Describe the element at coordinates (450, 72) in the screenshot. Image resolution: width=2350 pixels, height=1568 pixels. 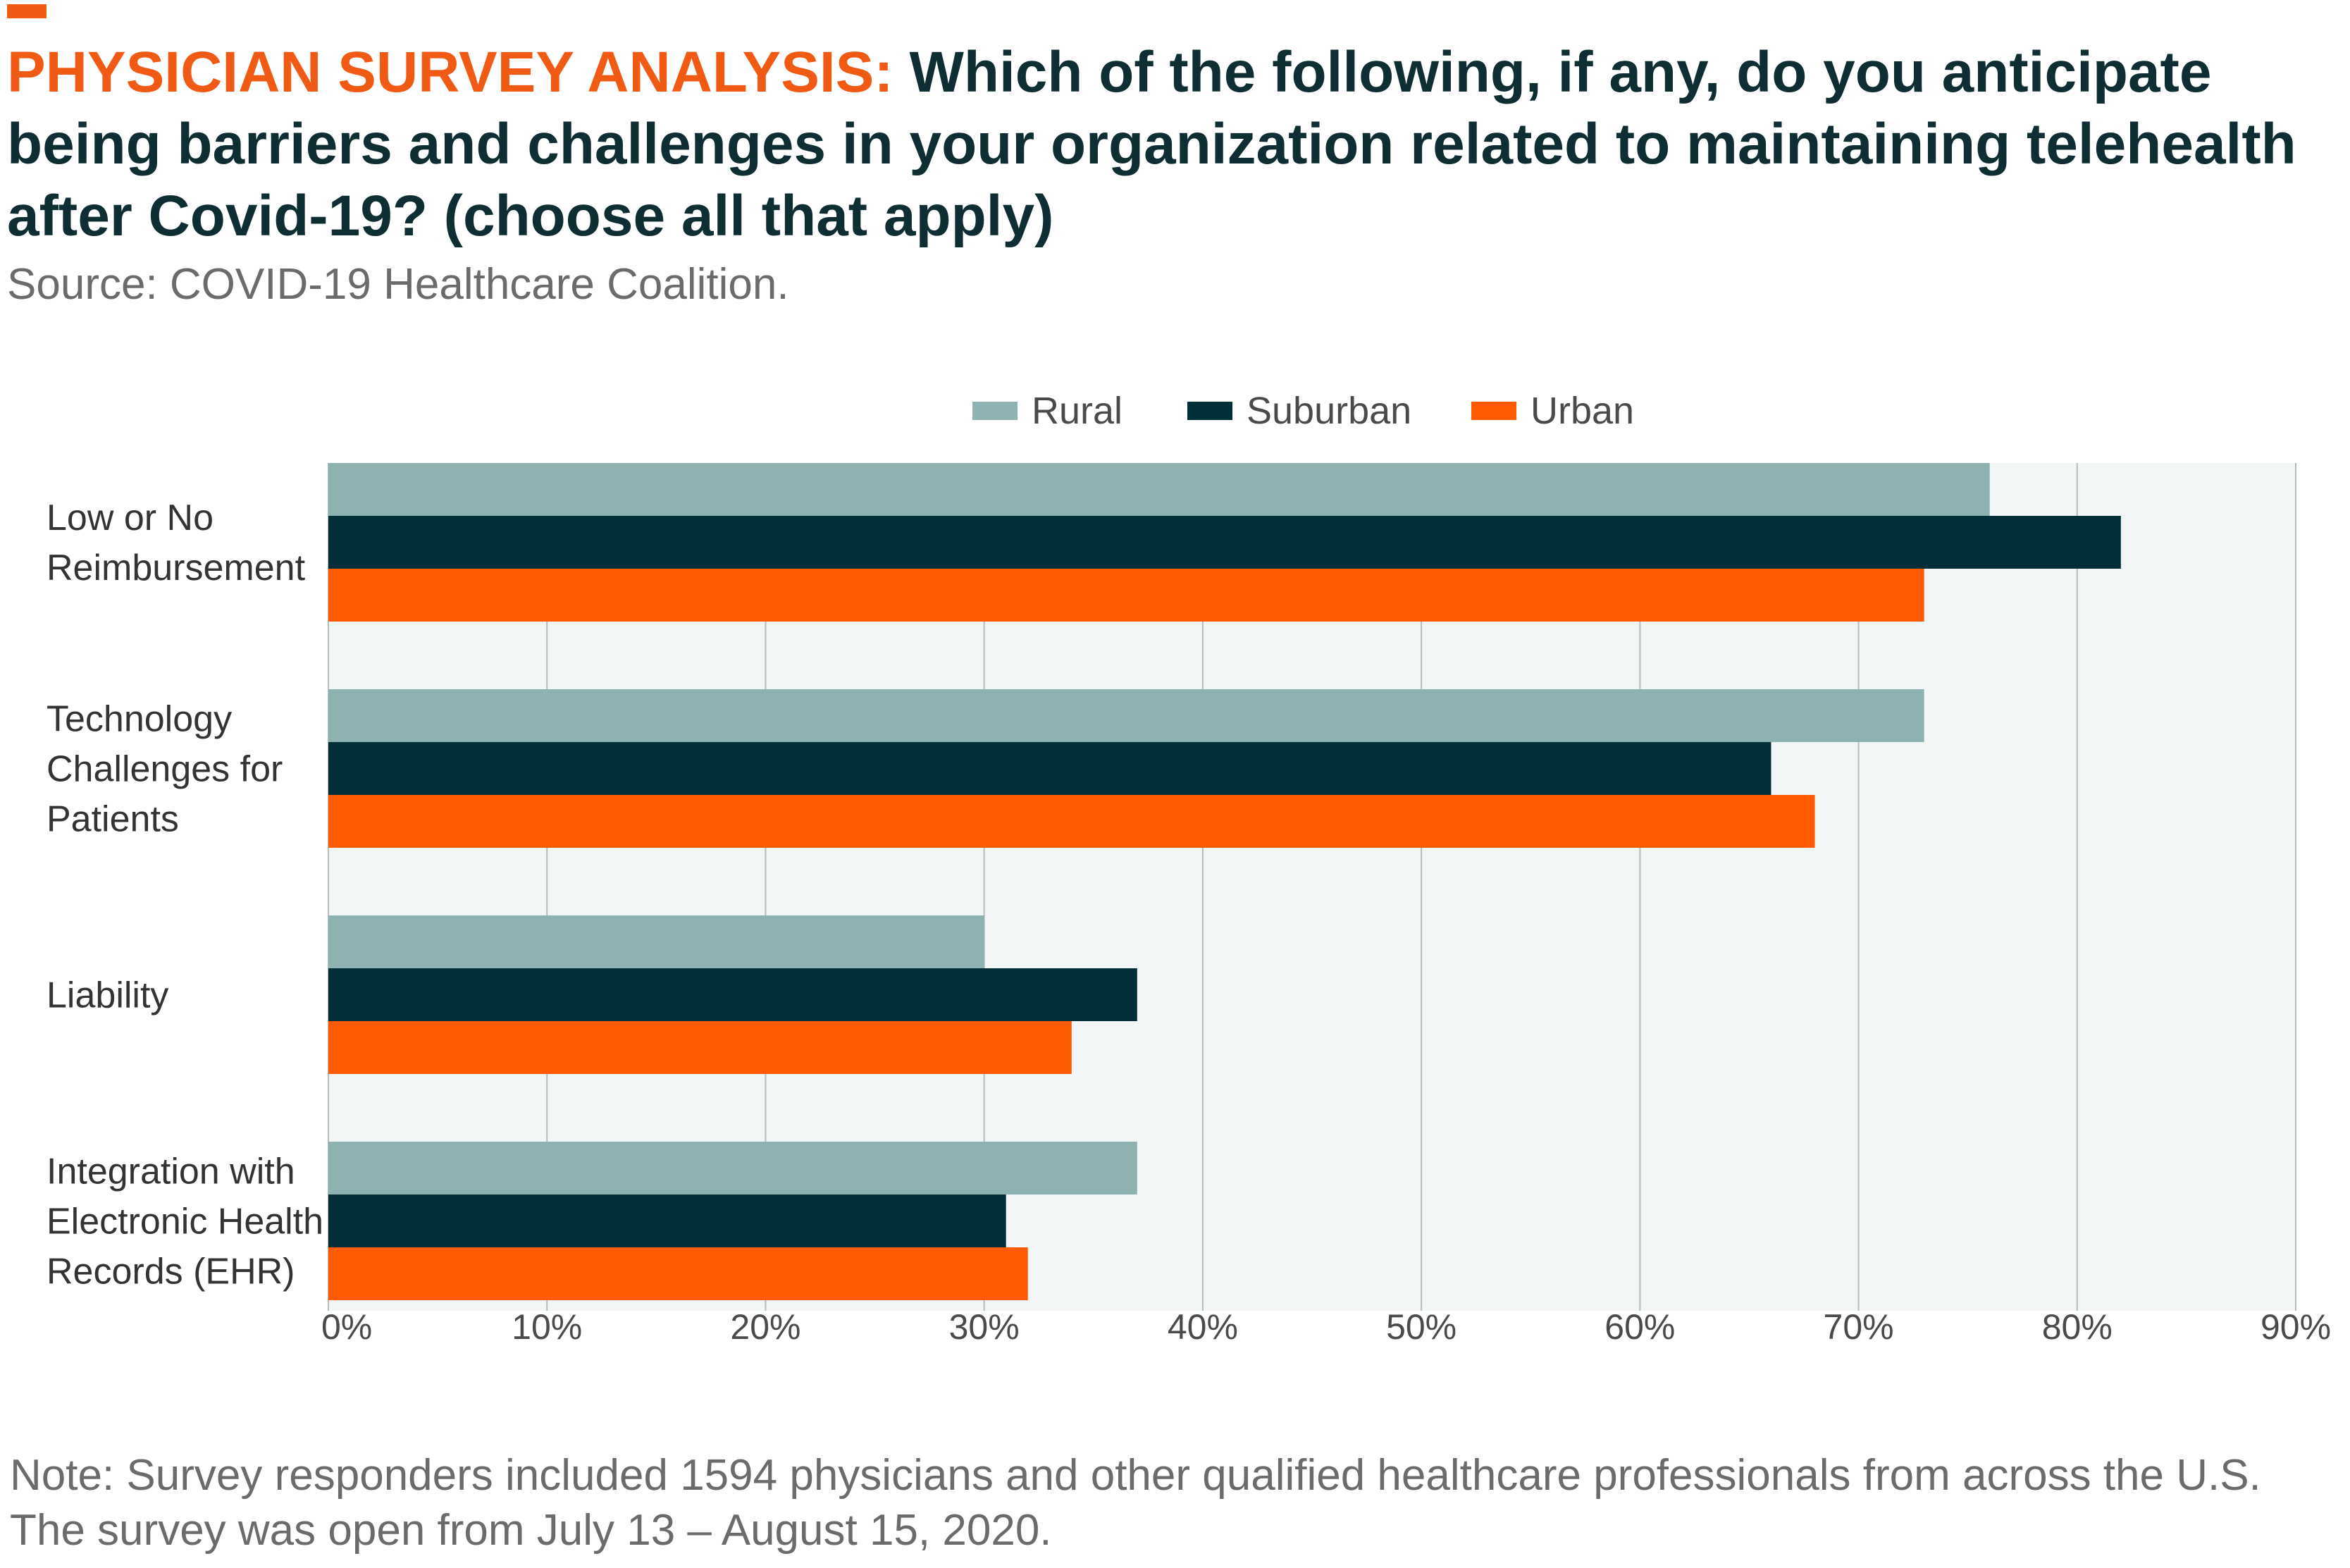
I see `title-prefix: PHYSICIAN SURVEY ANALYSIS:` at that location.